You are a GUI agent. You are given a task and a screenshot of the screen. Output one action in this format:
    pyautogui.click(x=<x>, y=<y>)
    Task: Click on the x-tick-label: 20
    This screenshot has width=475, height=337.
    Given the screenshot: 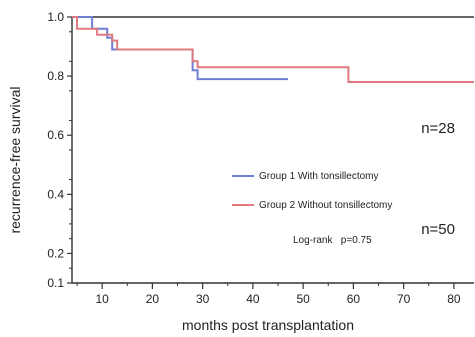 What is the action you would take?
    pyautogui.click(x=153, y=299)
    